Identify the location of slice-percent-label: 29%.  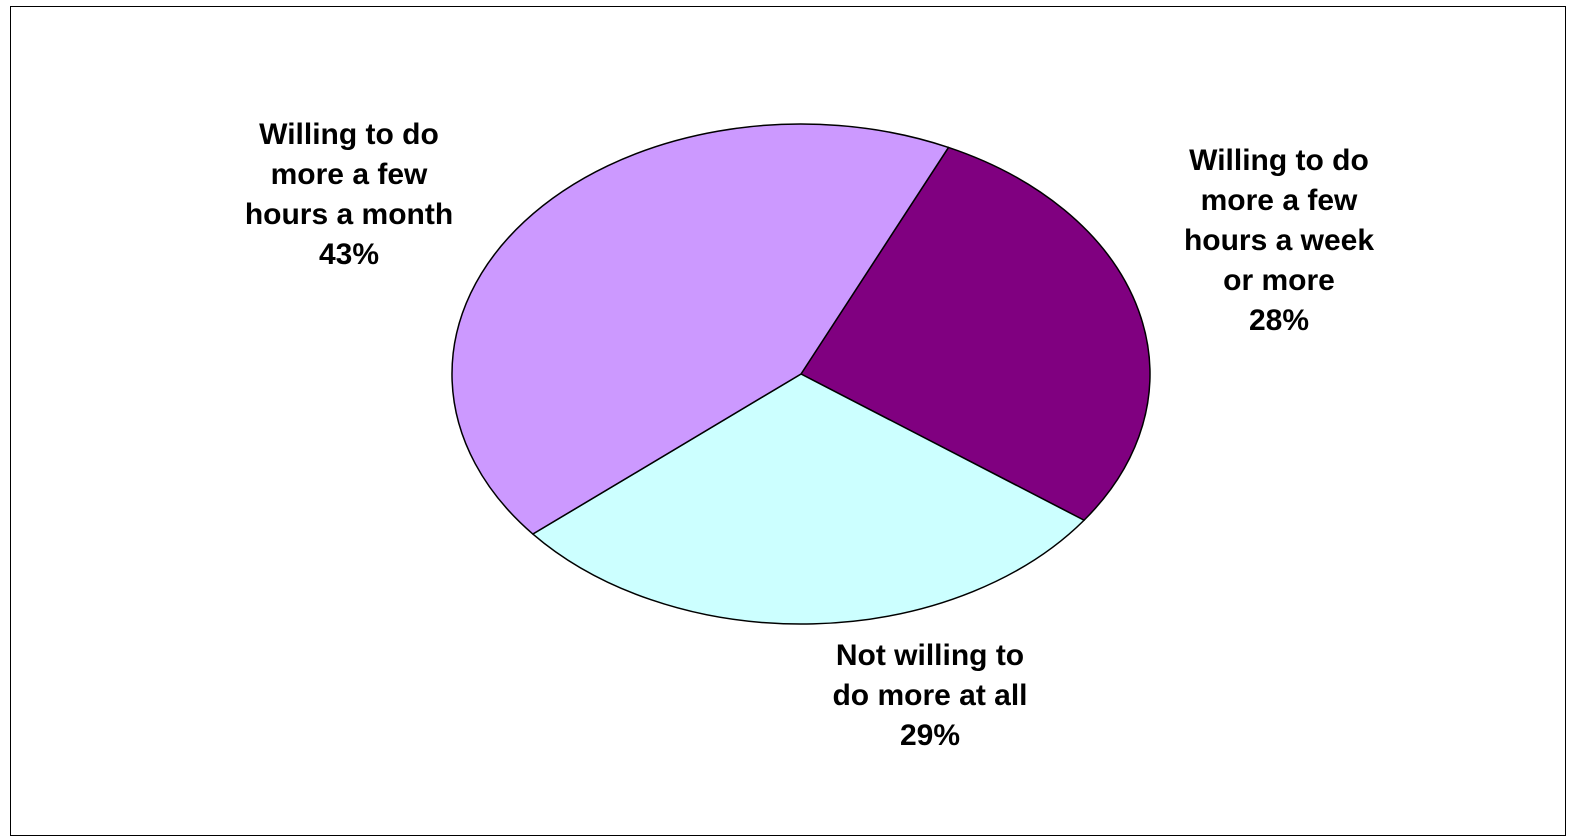
(930, 735).